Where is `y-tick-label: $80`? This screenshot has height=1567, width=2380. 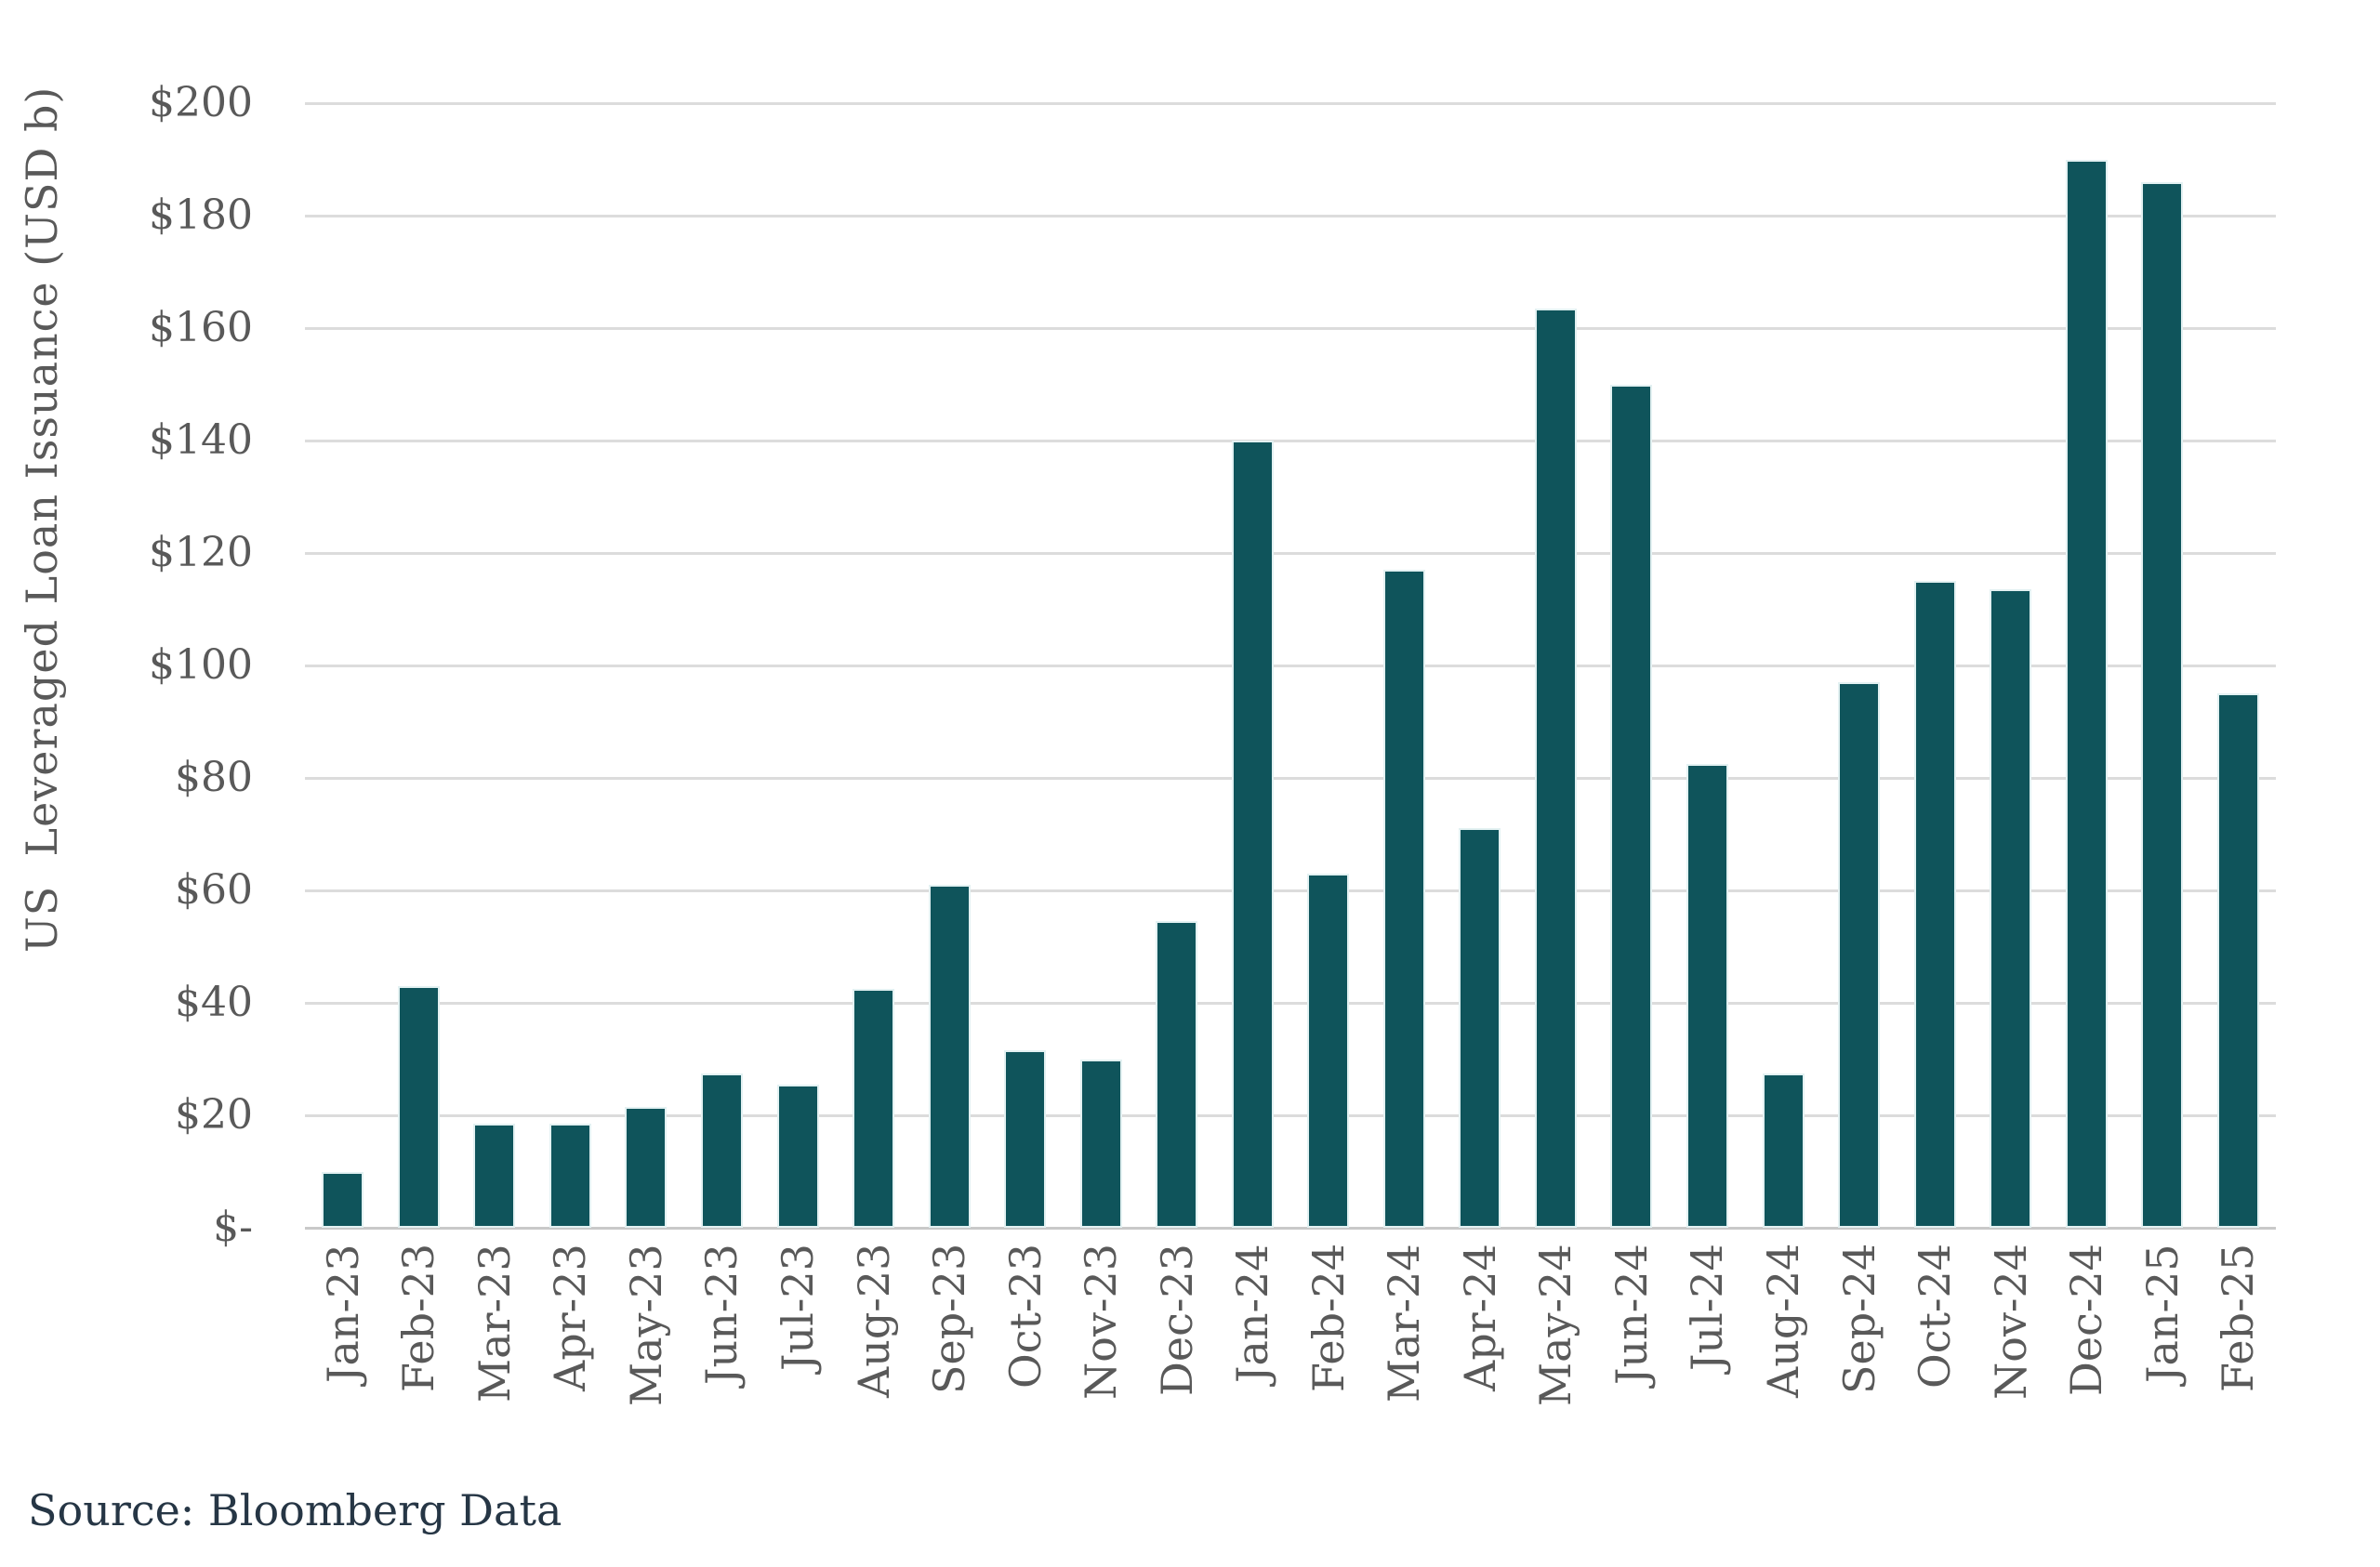
y-tick-label: $80 is located at coordinates (214, 777).